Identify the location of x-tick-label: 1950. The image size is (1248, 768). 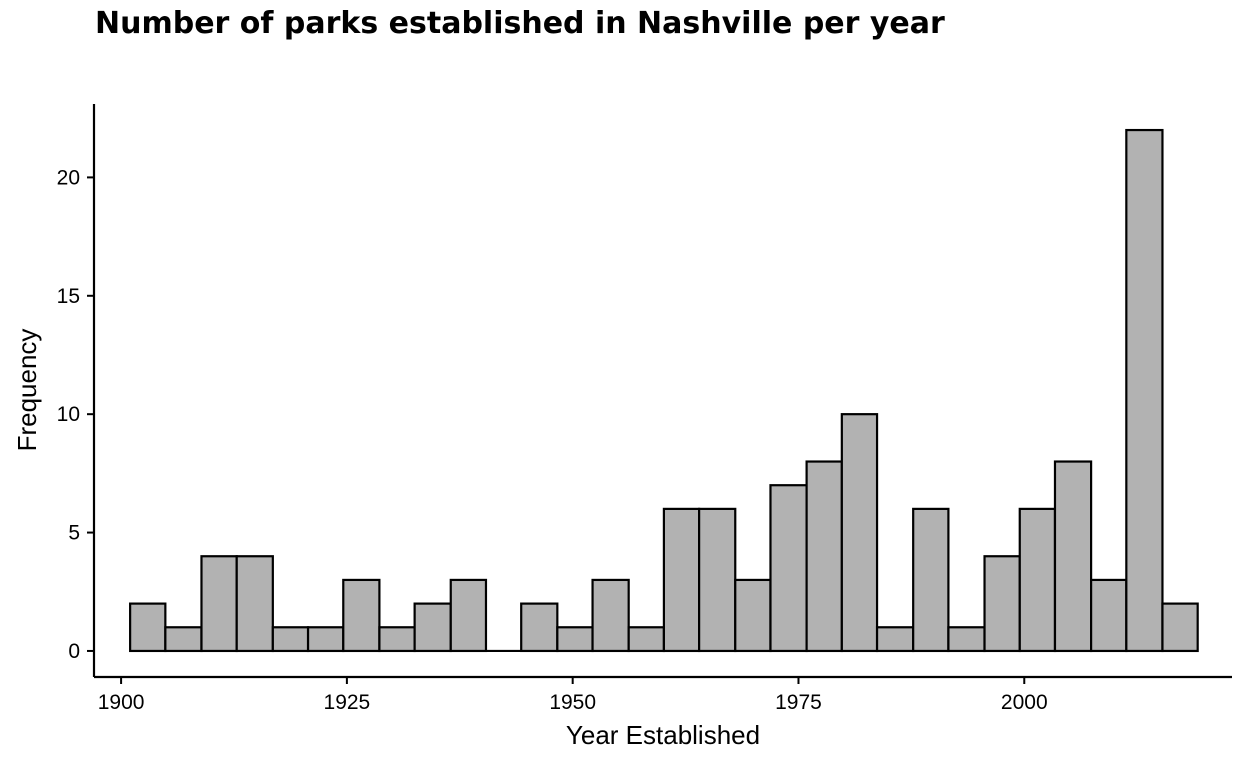
(572, 702).